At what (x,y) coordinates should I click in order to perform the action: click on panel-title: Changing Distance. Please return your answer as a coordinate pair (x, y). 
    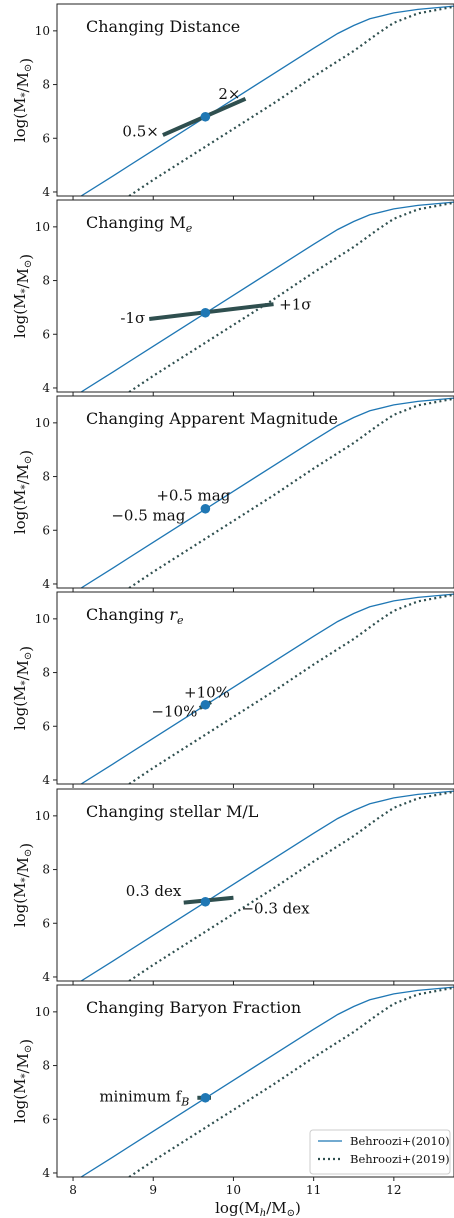
    Looking at the image, I should click on (163, 26).